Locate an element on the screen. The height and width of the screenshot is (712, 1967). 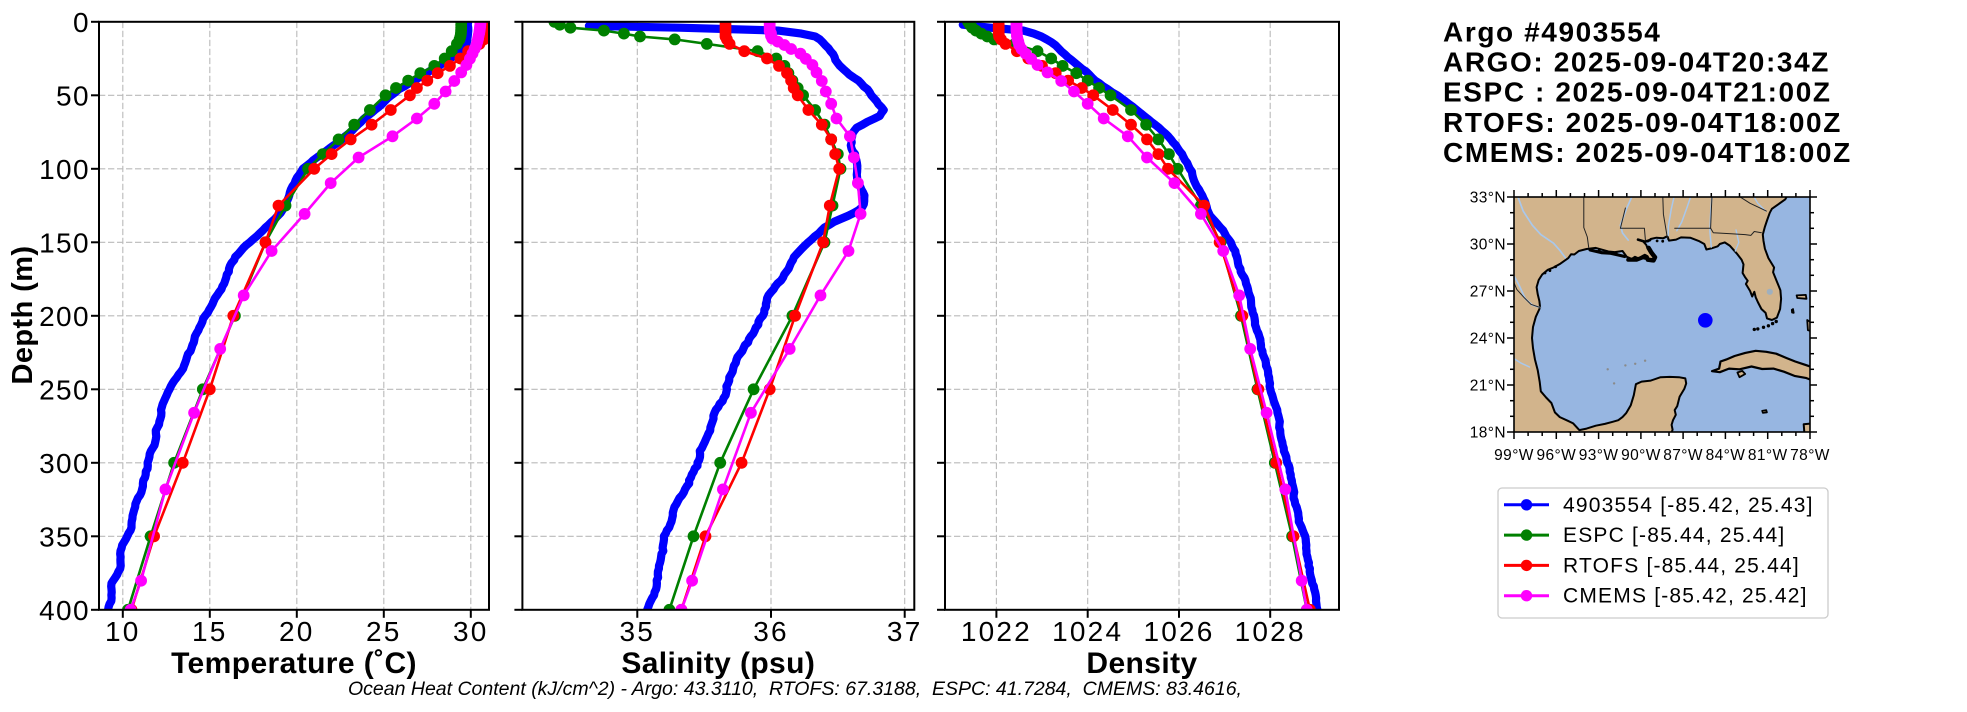
svg-text: 21°N is located at coordinates (1488, 386).